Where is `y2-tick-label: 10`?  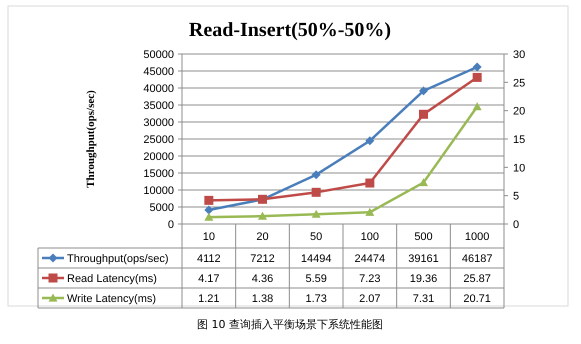 y2-tick-label: 10 is located at coordinates (519, 168).